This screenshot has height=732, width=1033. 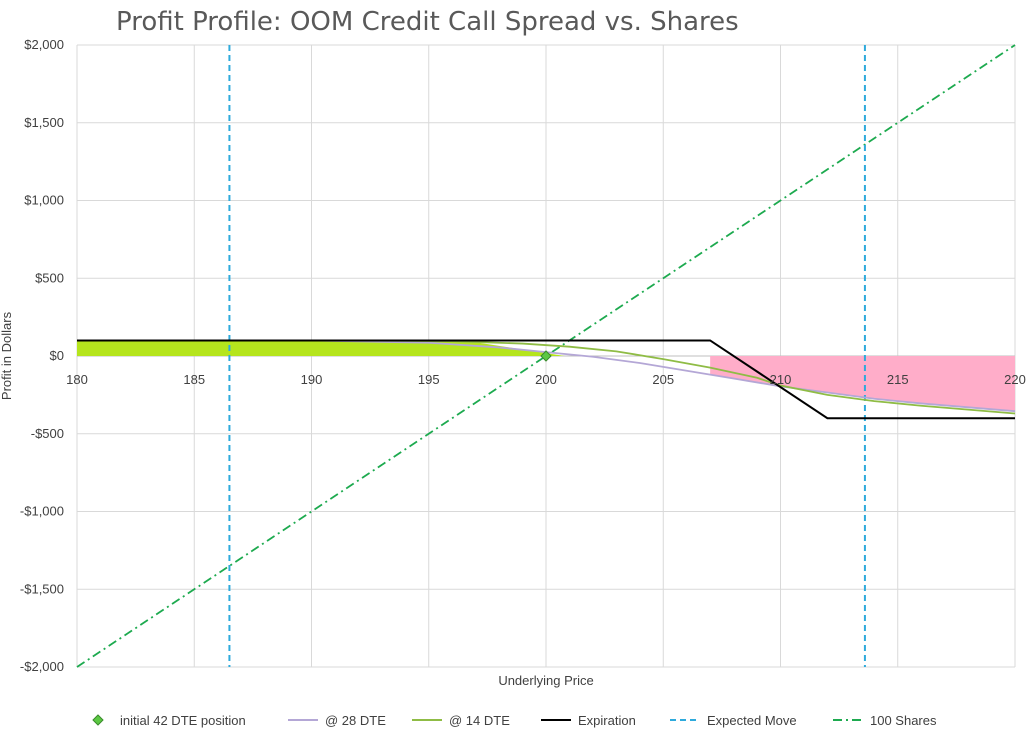 I want to click on x-tick-label-2: 190, so click(x=312, y=379).